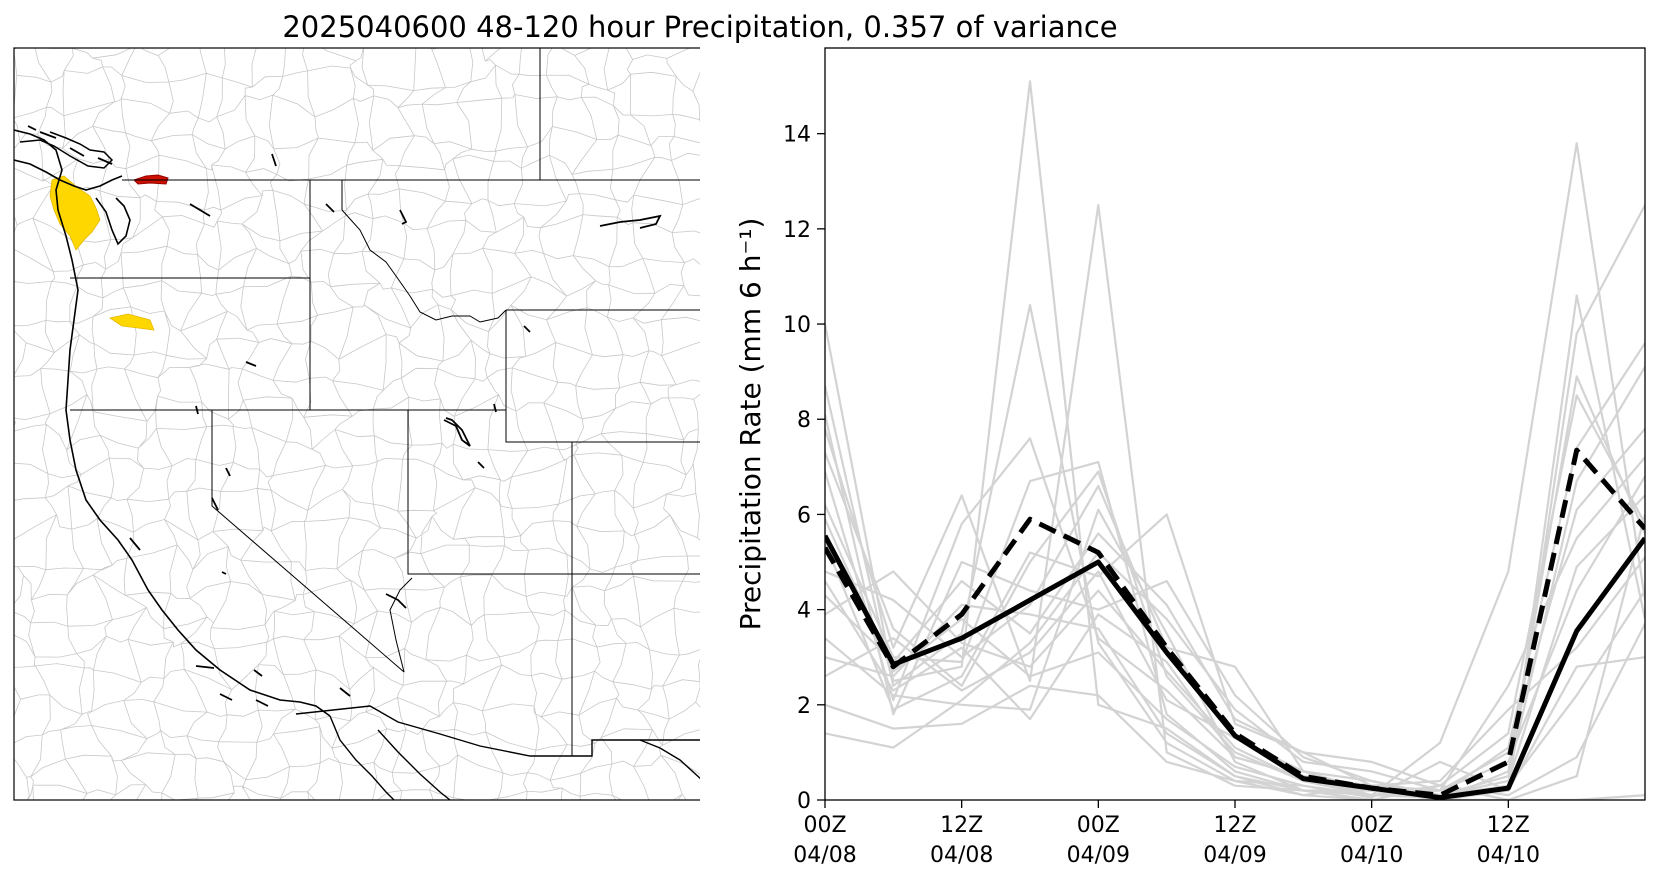 The image size is (1658, 883). I want to click on coastline, so click(172, 423).